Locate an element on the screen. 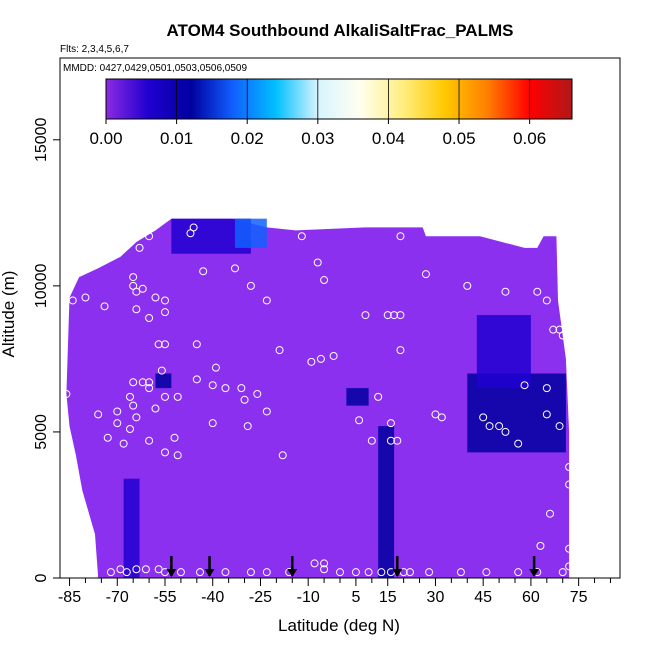 The image size is (650, 650). x-axis: -85 -70 -55 -40 -25 -10 5 15 30 45 60 75 is located at coordinates (334, 591).